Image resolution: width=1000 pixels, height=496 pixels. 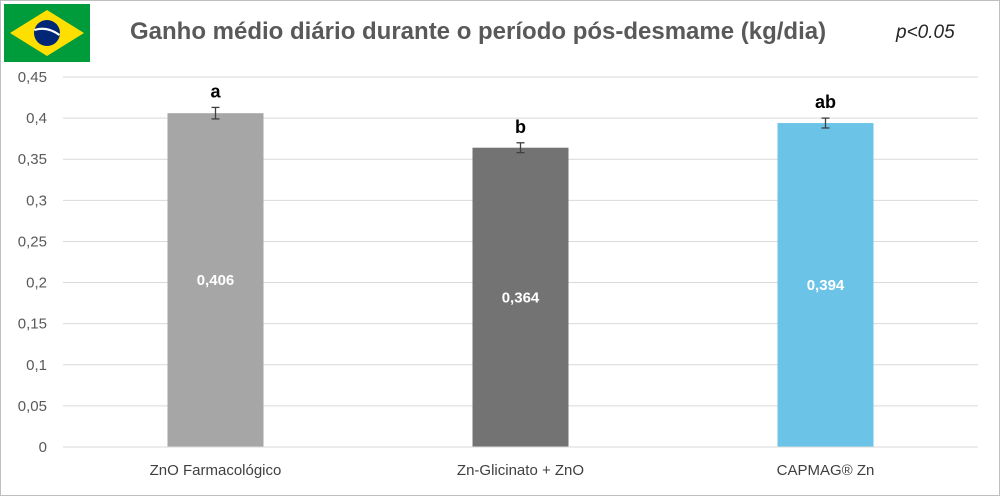 I want to click on y-tick-label: 0,1, so click(x=36, y=365).